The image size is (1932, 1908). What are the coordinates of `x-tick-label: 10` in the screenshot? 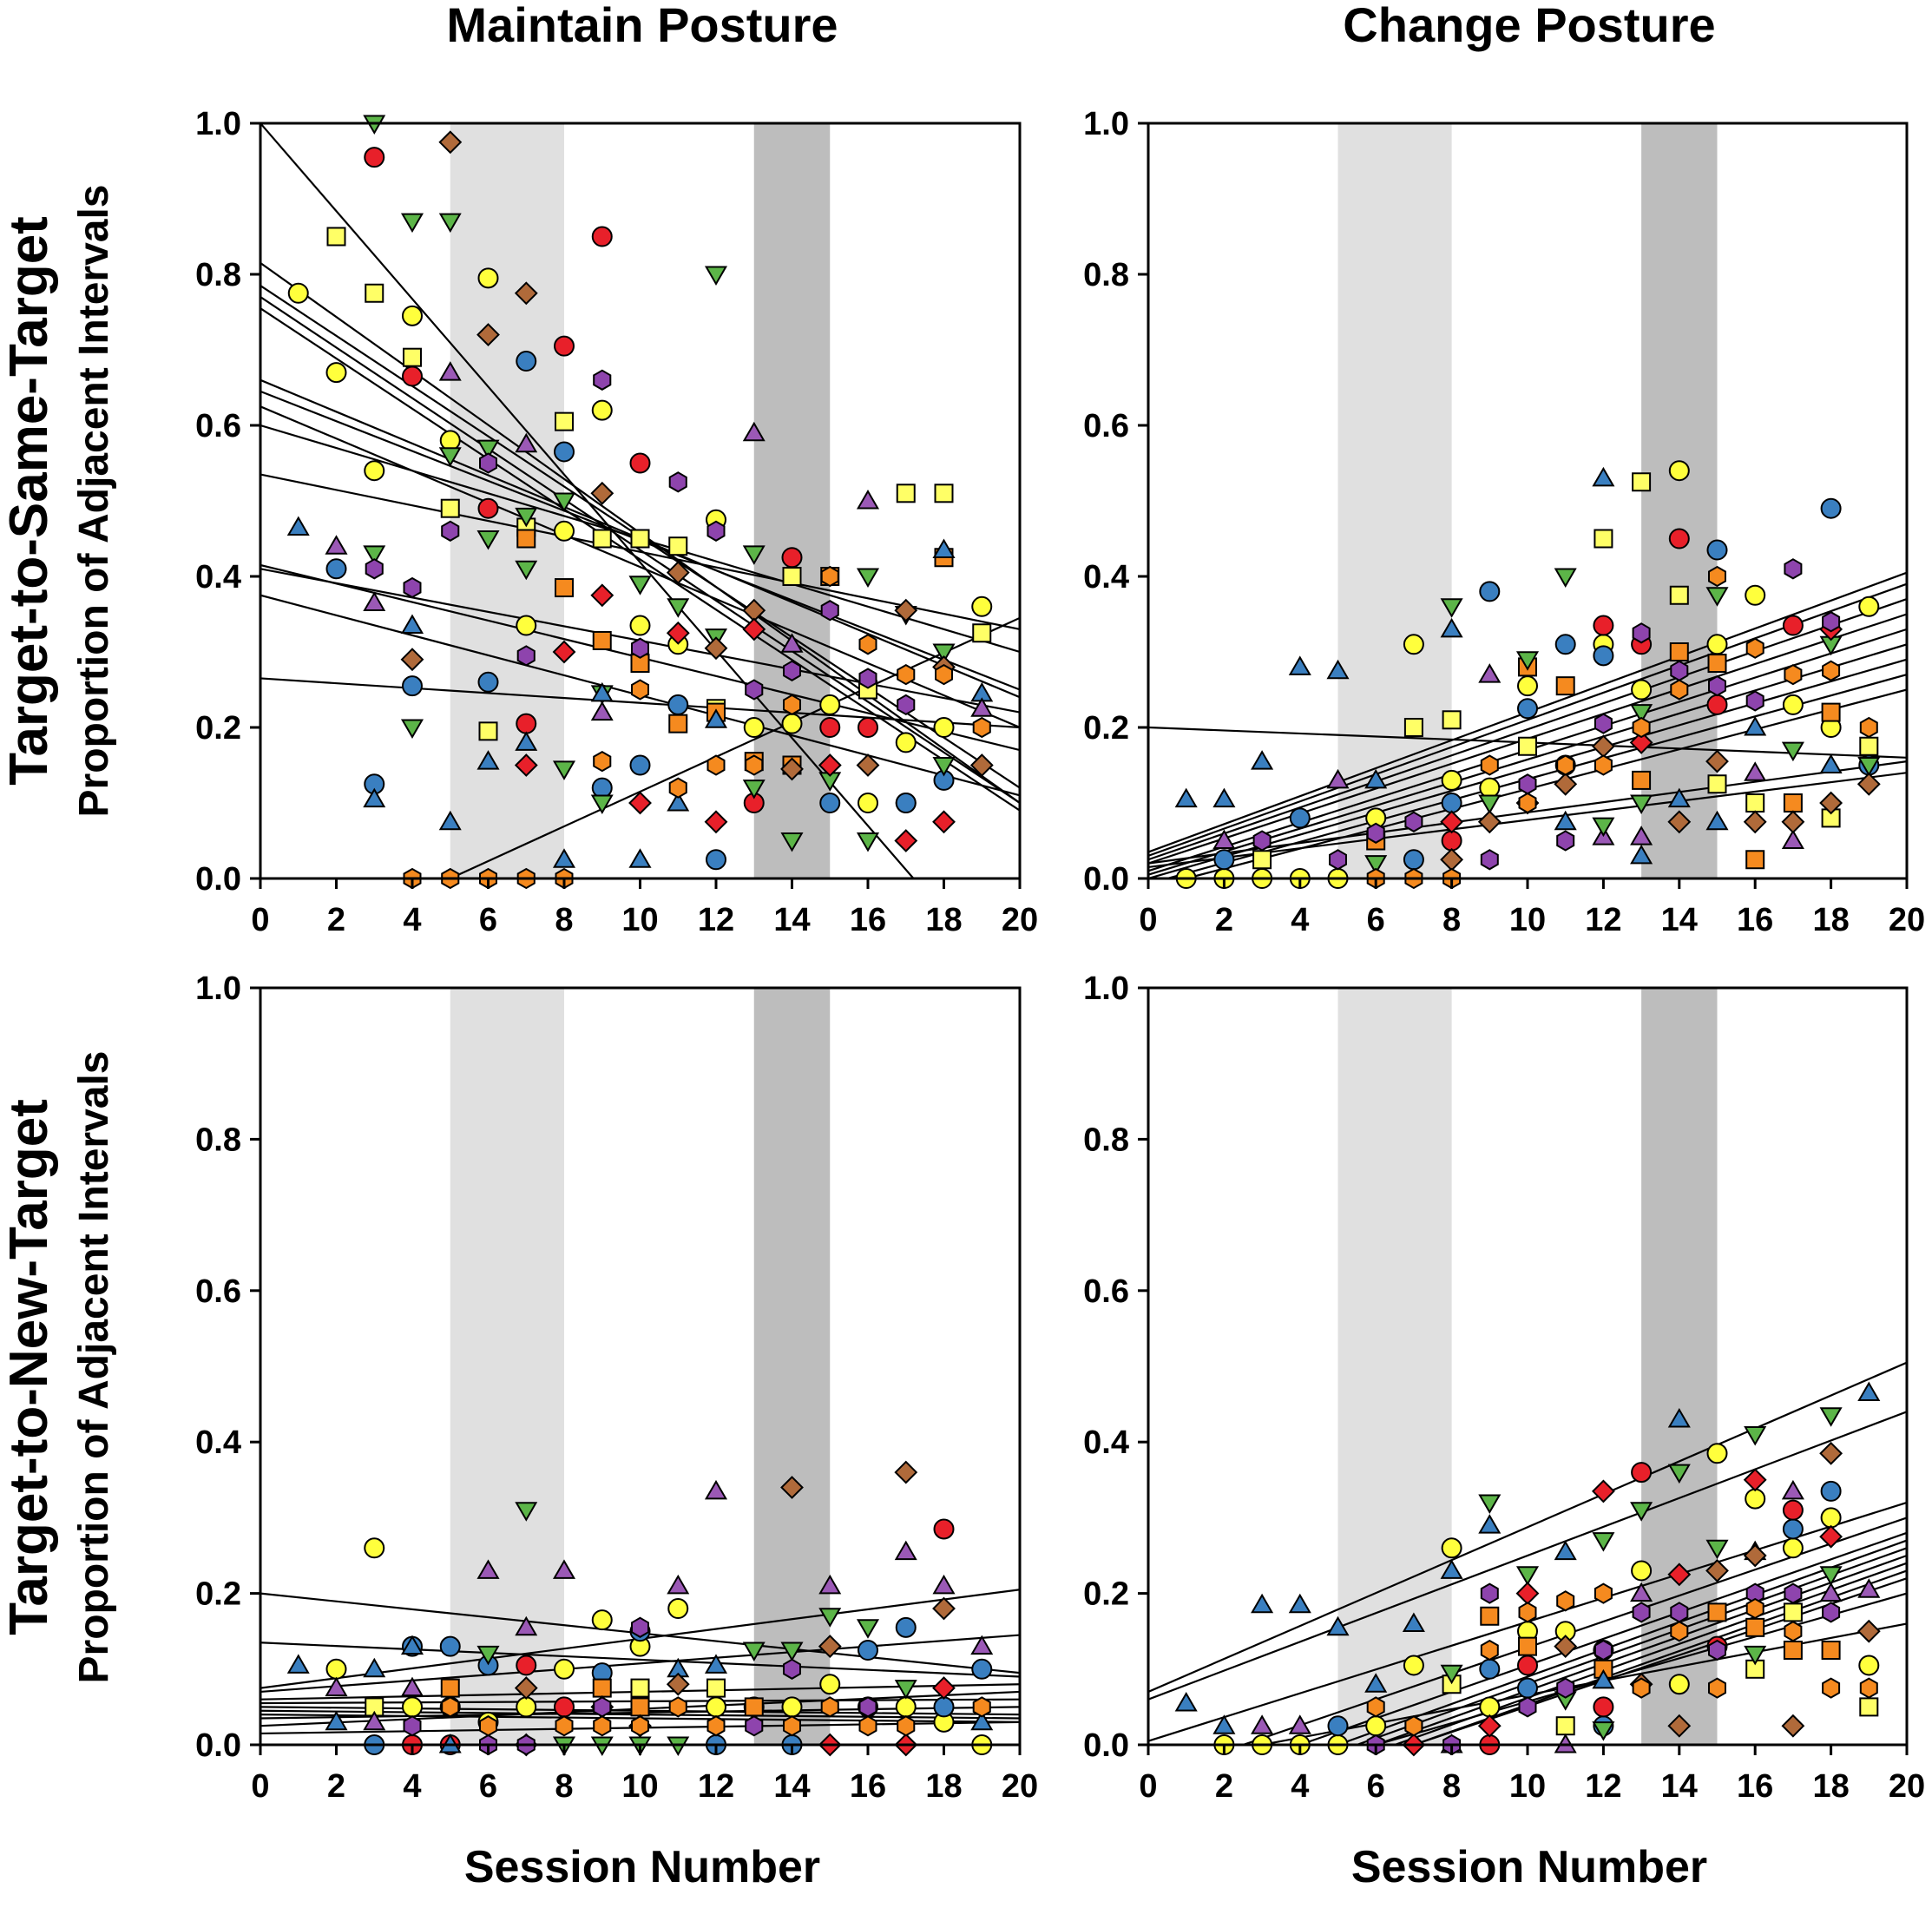 It's located at (639, 920).